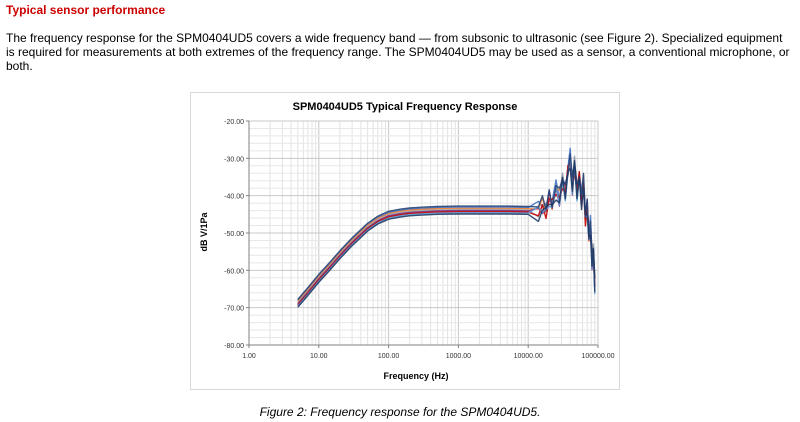 This screenshot has width=800, height=422. I want to click on x-tick-label: 10000.00, so click(528, 356).